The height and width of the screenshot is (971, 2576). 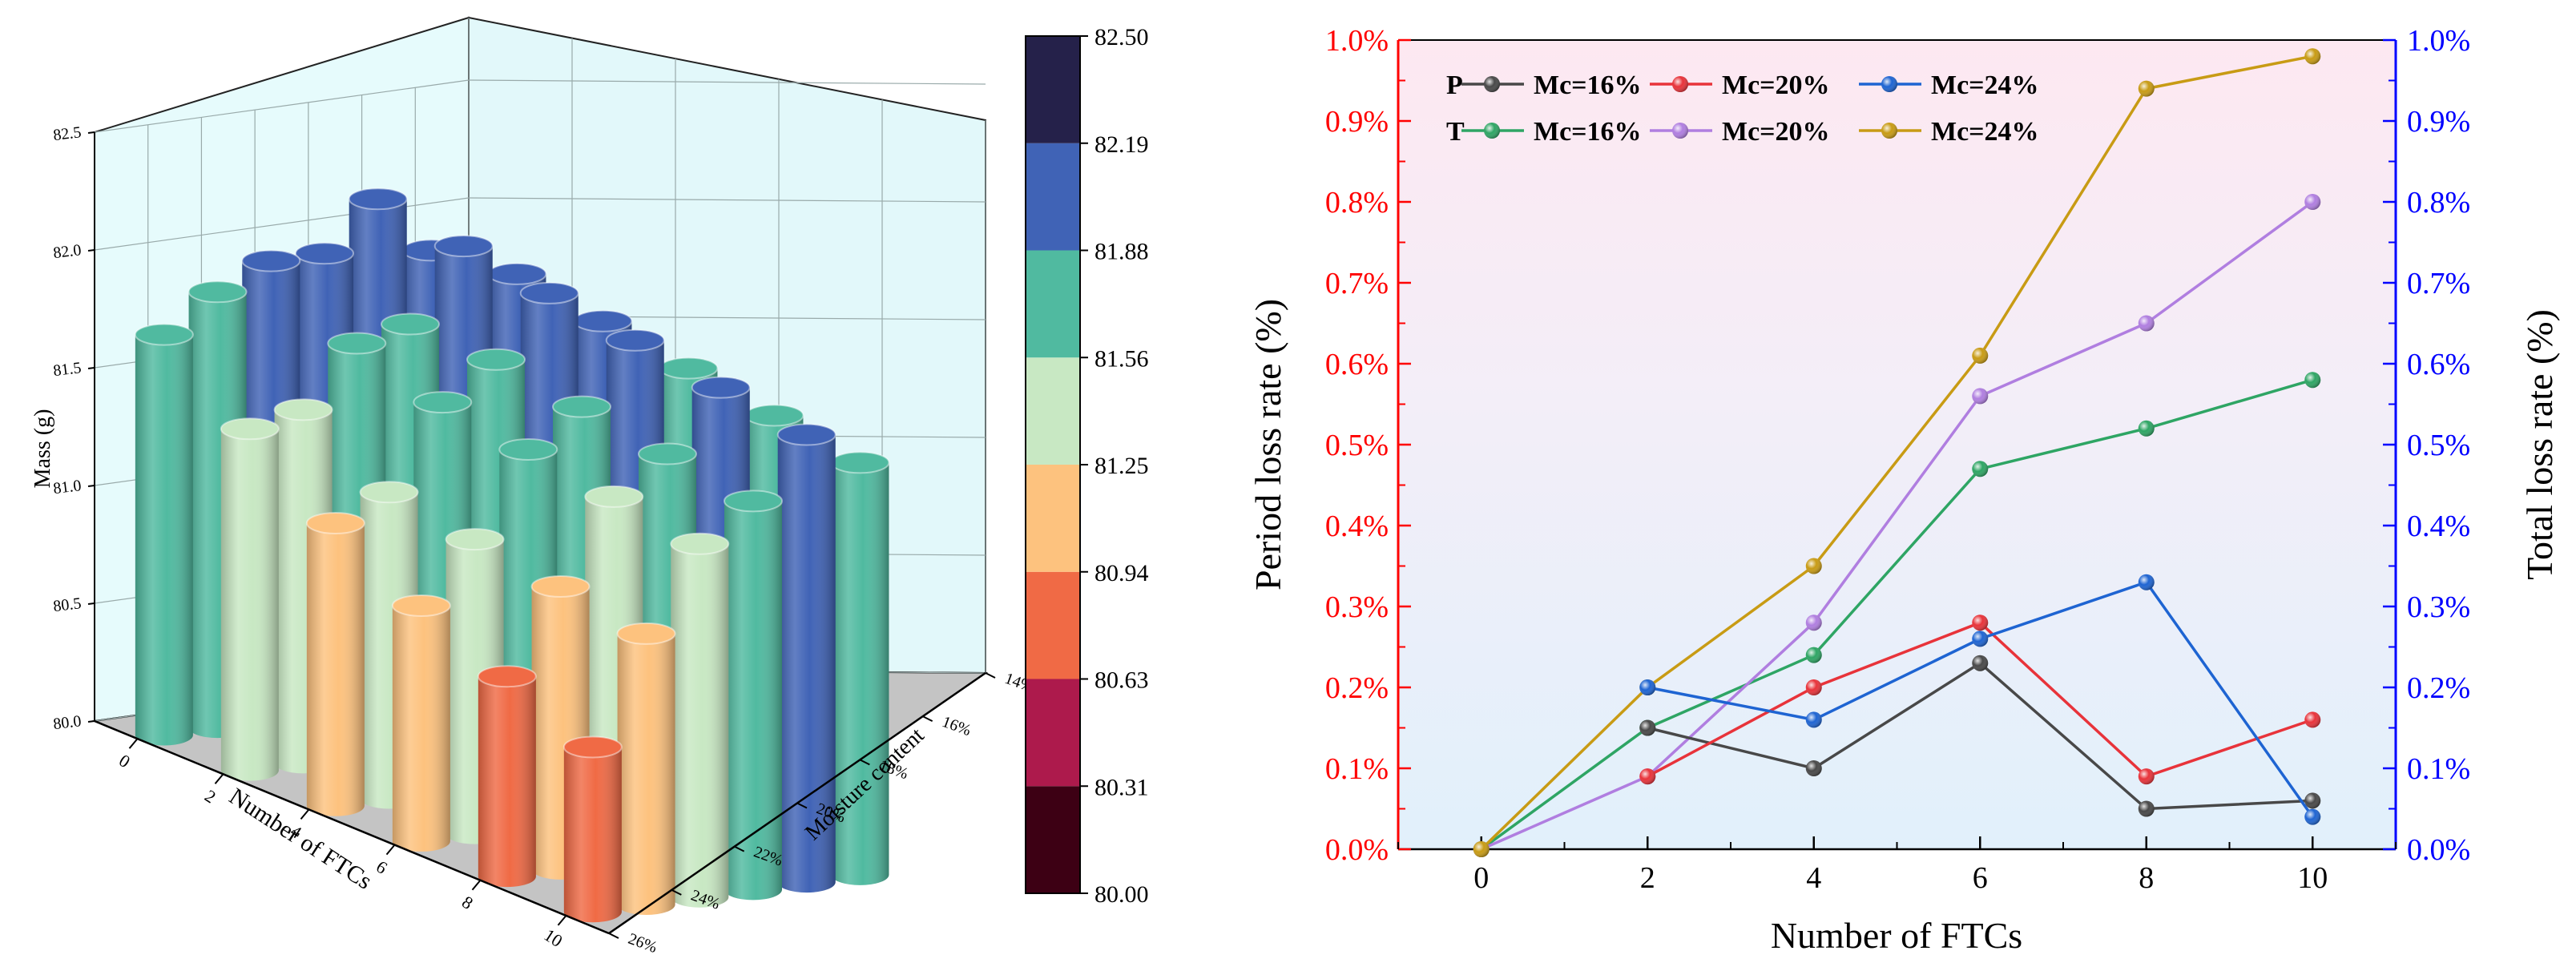 I want to click on tick-label-y-left: 0.2%, so click(x=1357, y=688).